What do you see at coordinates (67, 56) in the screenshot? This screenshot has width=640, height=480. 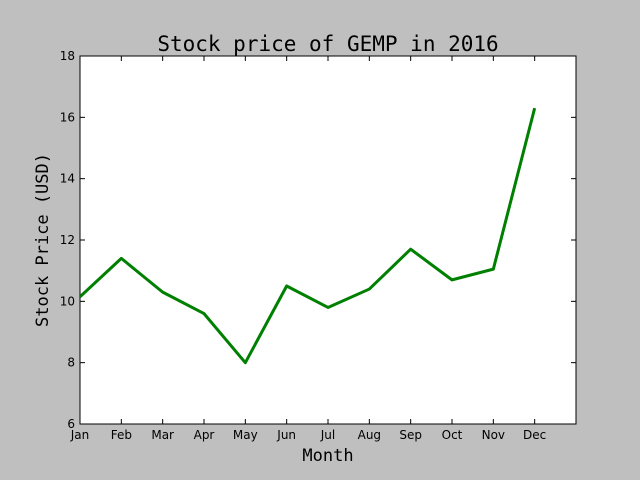 I see `y-tick-label: 18` at bounding box center [67, 56].